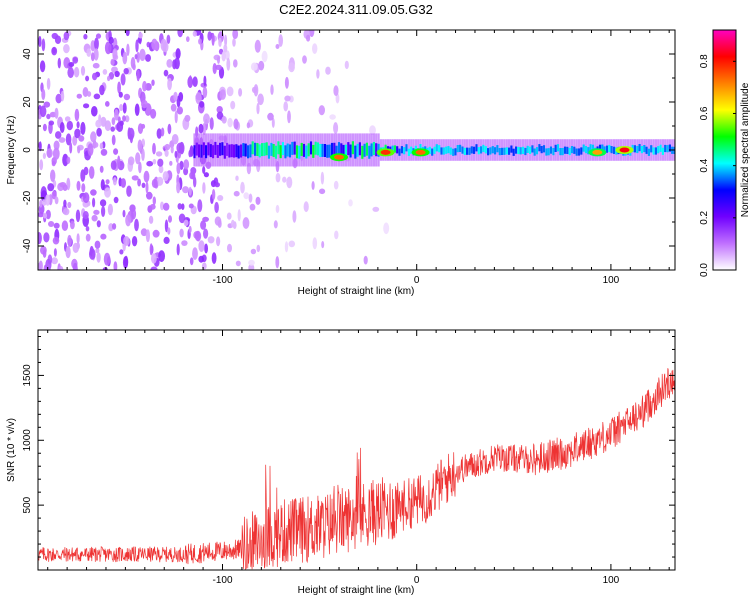 The height and width of the screenshot is (600, 750). What do you see at coordinates (356, 9) in the screenshot?
I see `chart-title: C2E2.2024.311.09.05.G32` at bounding box center [356, 9].